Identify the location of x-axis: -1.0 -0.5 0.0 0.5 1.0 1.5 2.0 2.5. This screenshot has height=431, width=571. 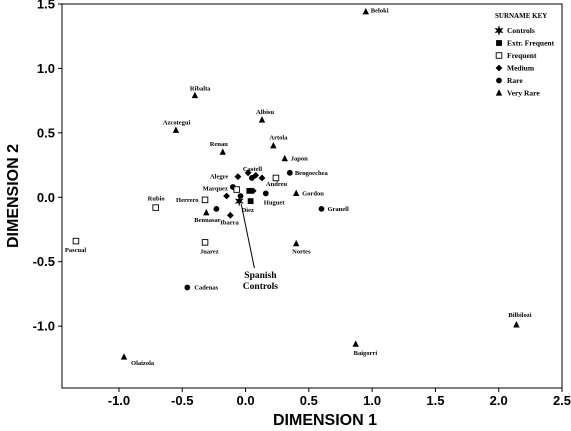
(339, 398).